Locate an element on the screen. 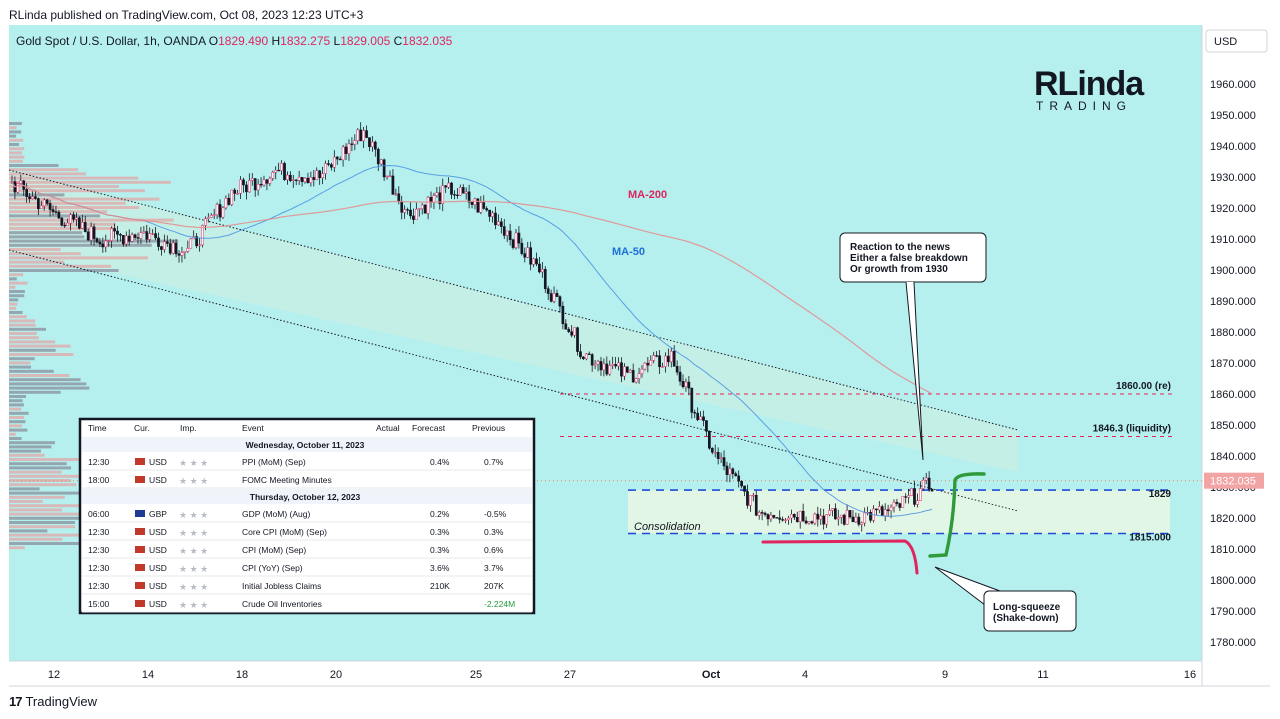 The image size is (1280, 719). ma50-label: MA-50 is located at coordinates (628, 252).